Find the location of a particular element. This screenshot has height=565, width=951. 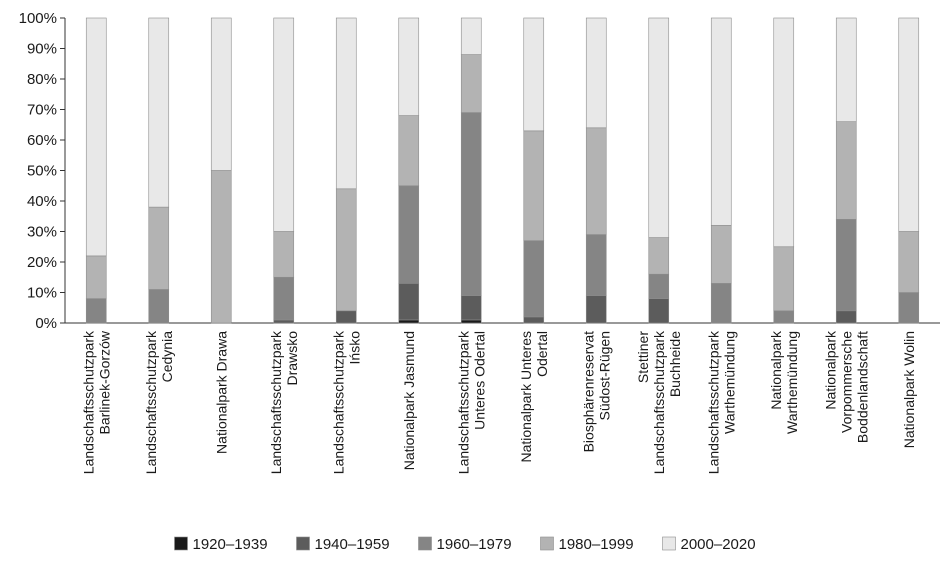

legend-label: 1960–1979 is located at coordinates (474, 544).